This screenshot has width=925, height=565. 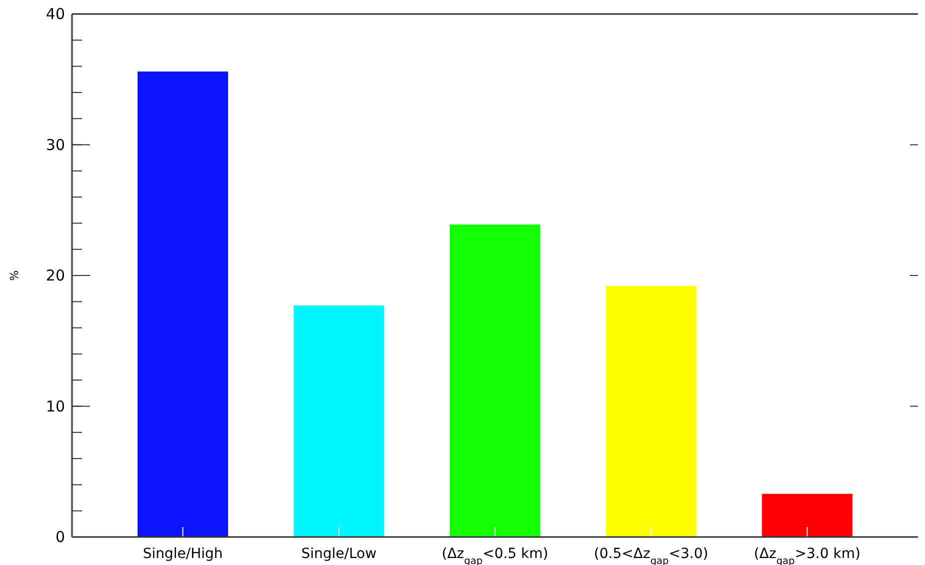 I want to click on y-axis-title: %, so click(x=14, y=275).